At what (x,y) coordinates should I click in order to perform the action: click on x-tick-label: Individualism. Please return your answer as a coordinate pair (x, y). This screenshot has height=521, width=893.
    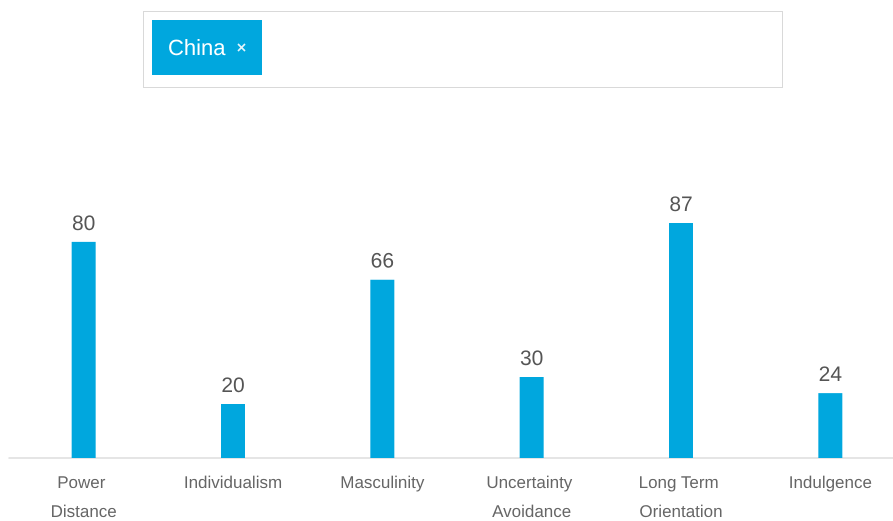
    Looking at the image, I should click on (233, 482).